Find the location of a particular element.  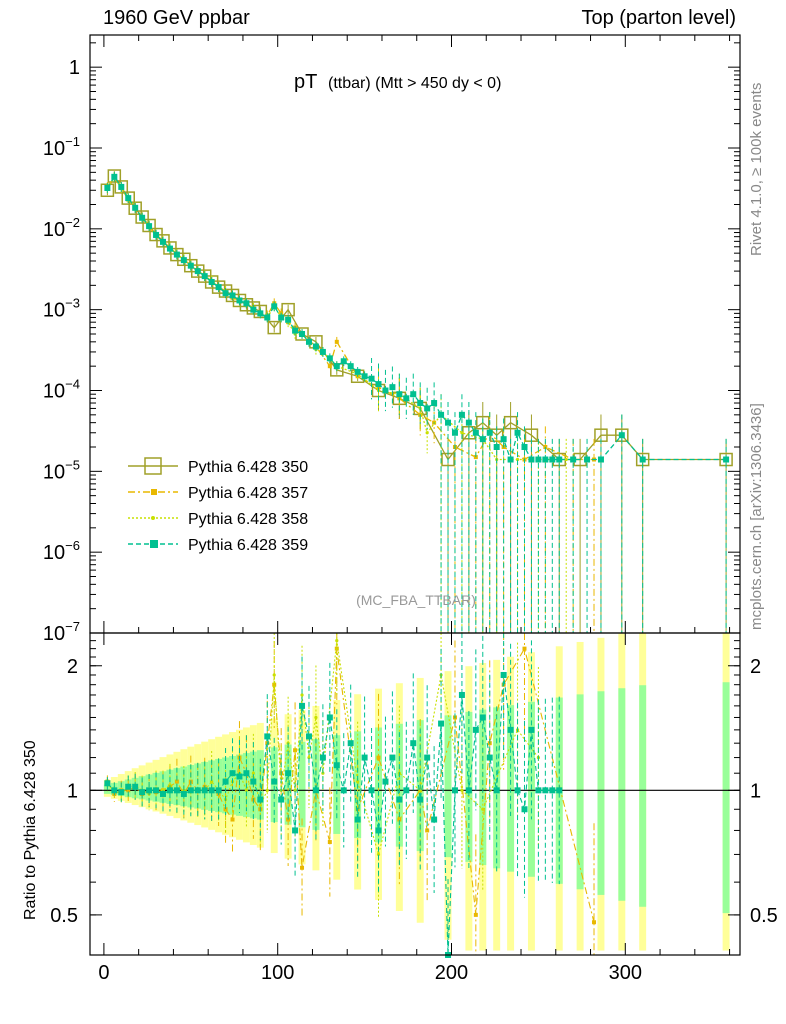

ratio-y-tick-label: 0.5 is located at coordinates (64, 916).